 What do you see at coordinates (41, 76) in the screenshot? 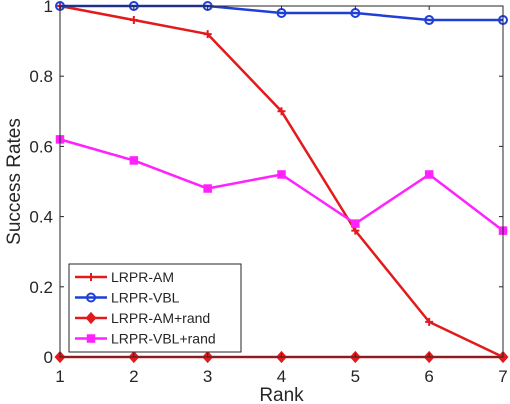
I see `y-tick-label: 0.8` at bounding box center [41, 76].